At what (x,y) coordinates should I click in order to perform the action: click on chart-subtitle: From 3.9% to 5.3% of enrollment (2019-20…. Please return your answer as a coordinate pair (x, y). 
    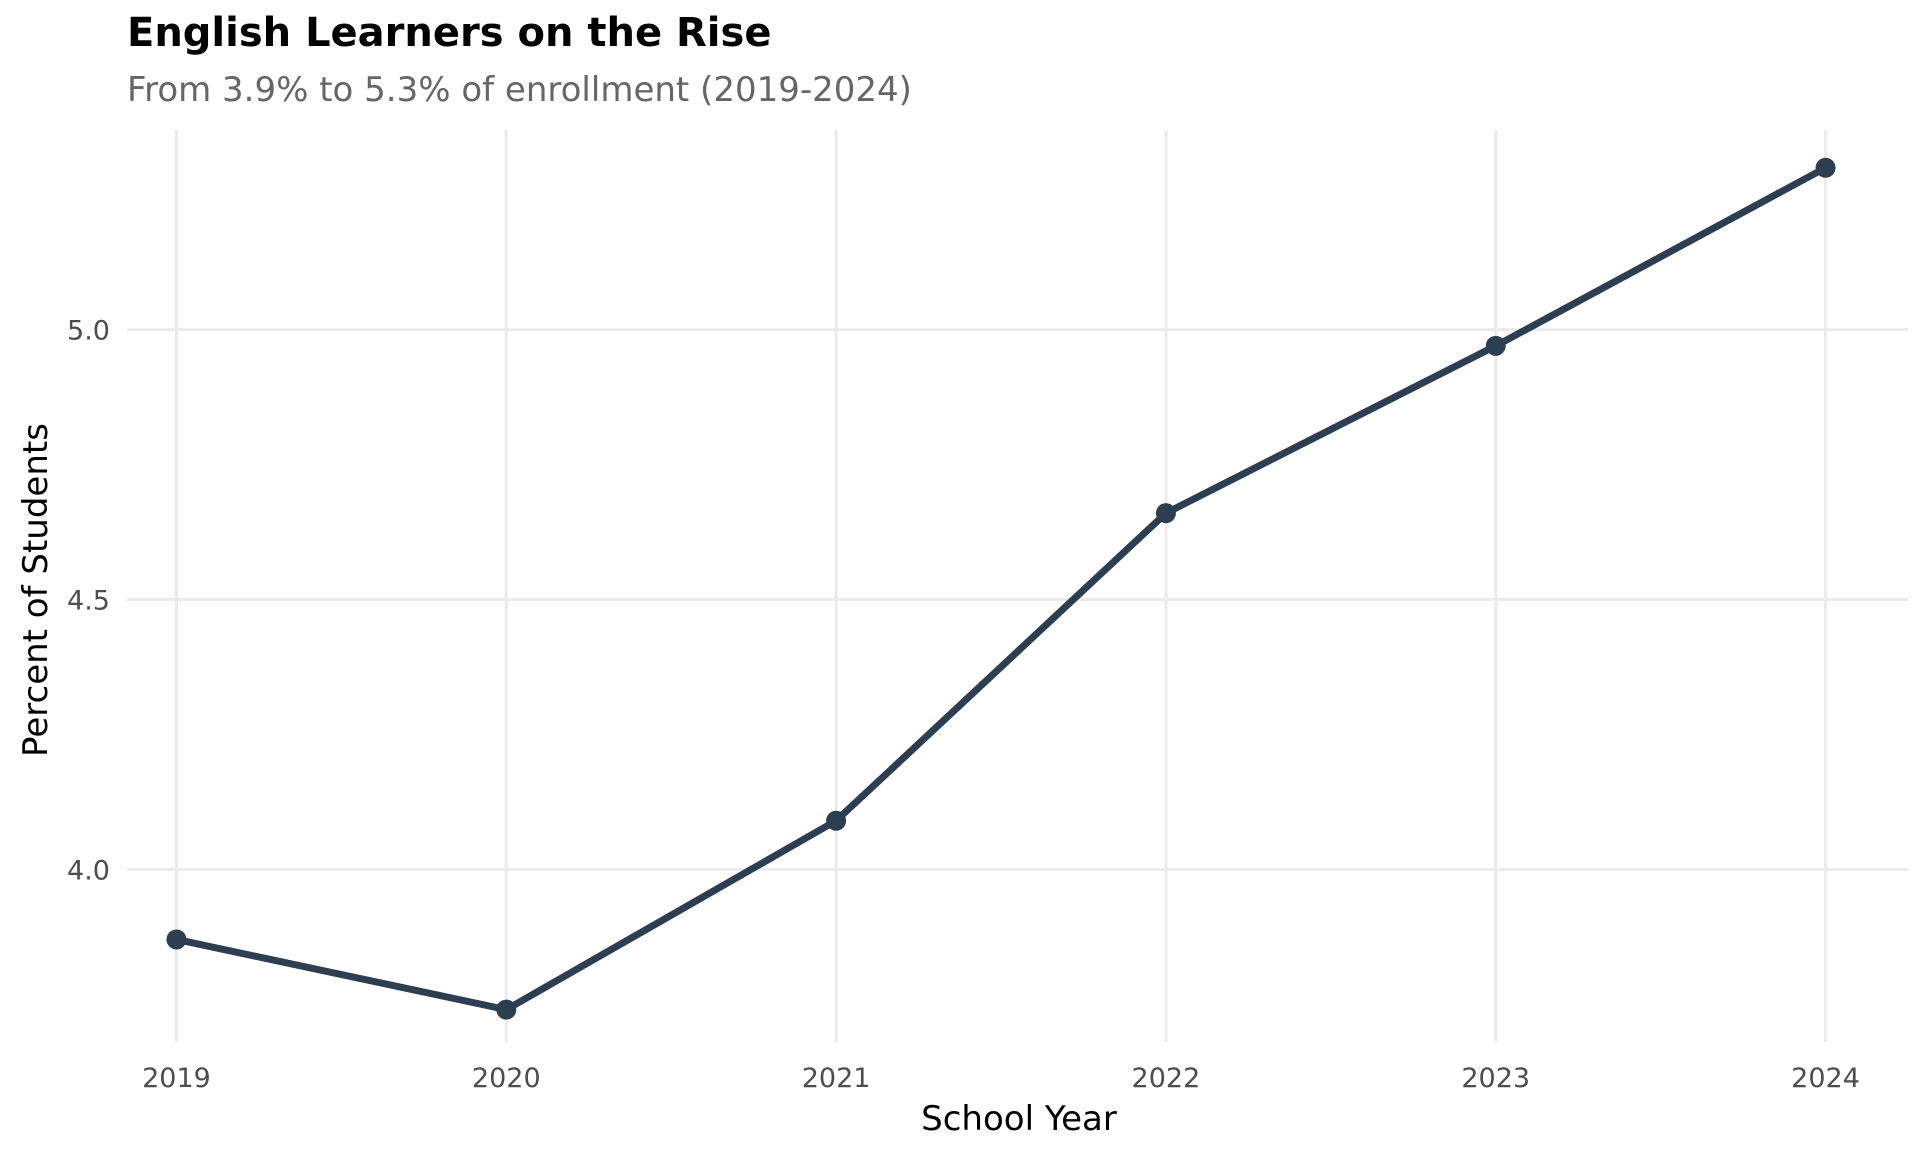
    Looking at the image, I should click on (519, 90).